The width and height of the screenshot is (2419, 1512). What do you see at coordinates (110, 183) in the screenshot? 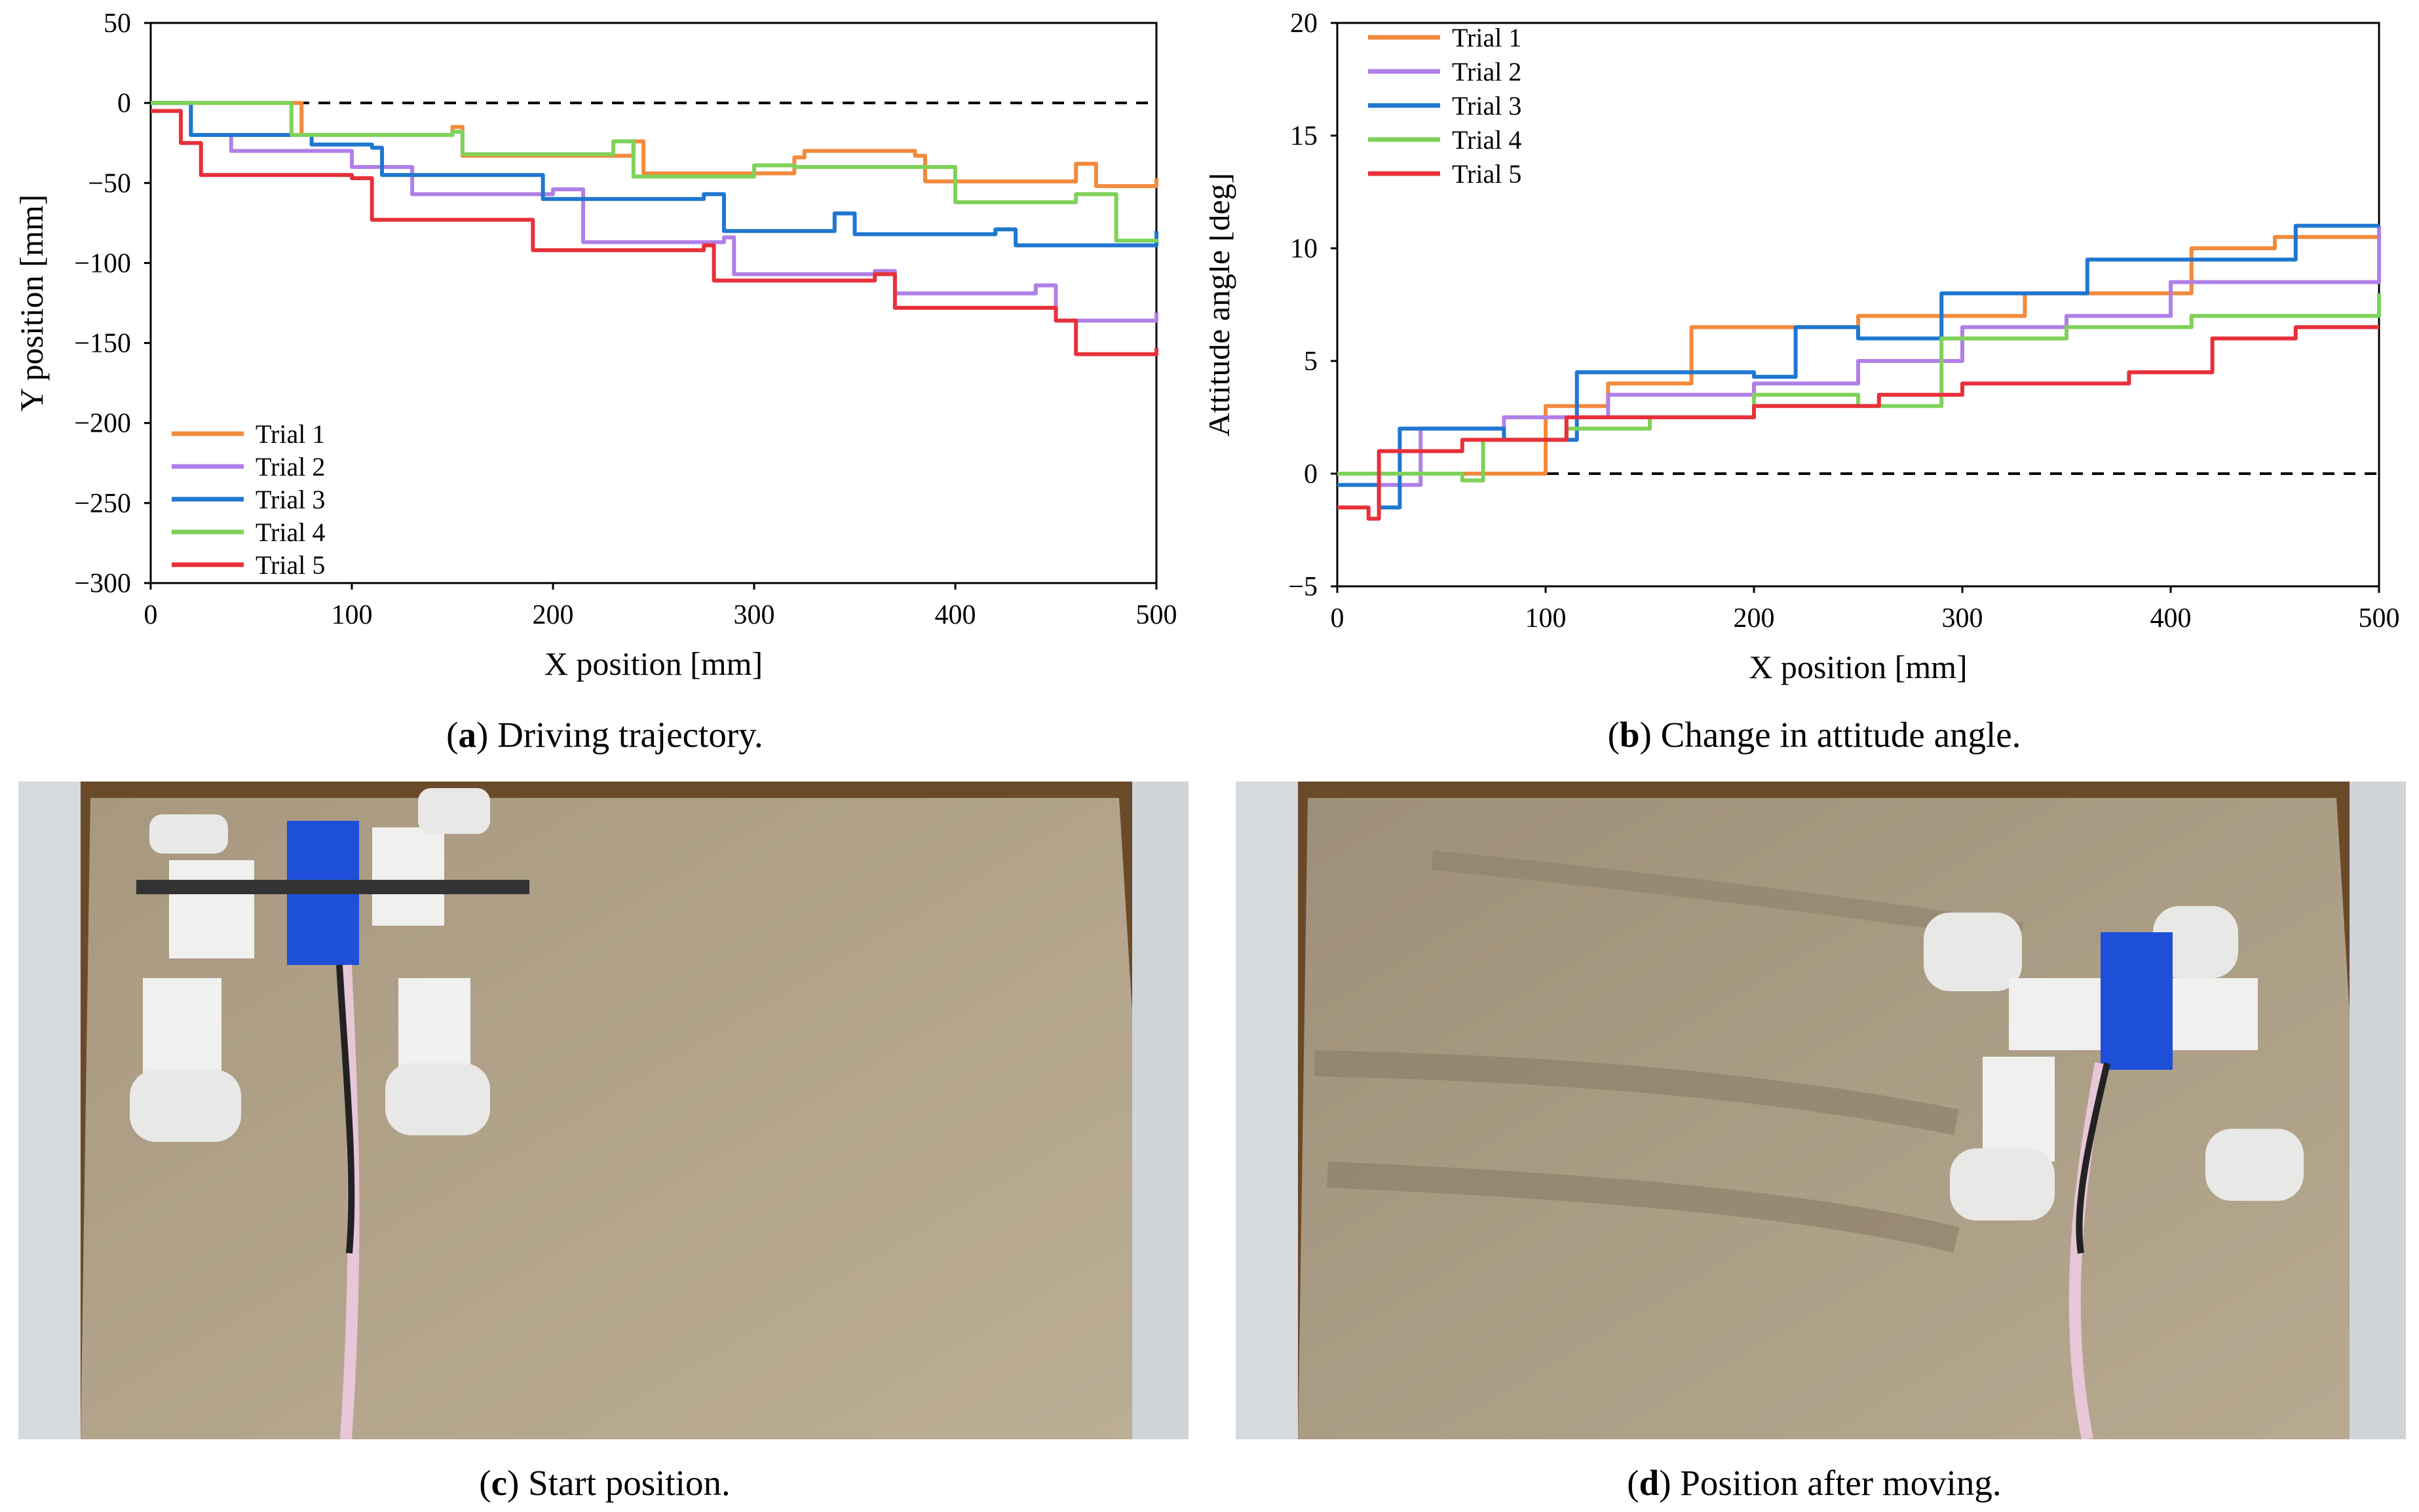
I see `y-tick-label: −50` at bounding box center [110, 183].